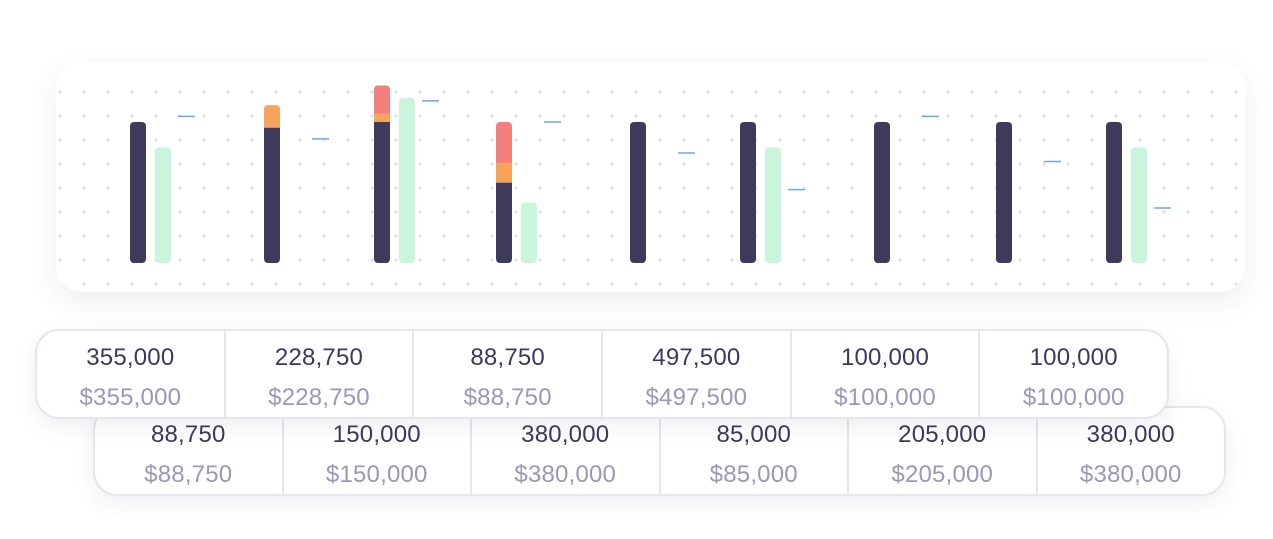 The image size is (1273, 539). Describe the element at coordinates (884, 374) in the screenshot. I see `value-cell: 100,000 $100,000` at that location.